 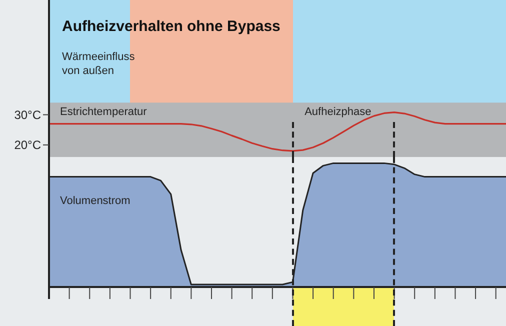 I want to click on y-axis-title: Volumenstrom, so click(x=95, y=201).